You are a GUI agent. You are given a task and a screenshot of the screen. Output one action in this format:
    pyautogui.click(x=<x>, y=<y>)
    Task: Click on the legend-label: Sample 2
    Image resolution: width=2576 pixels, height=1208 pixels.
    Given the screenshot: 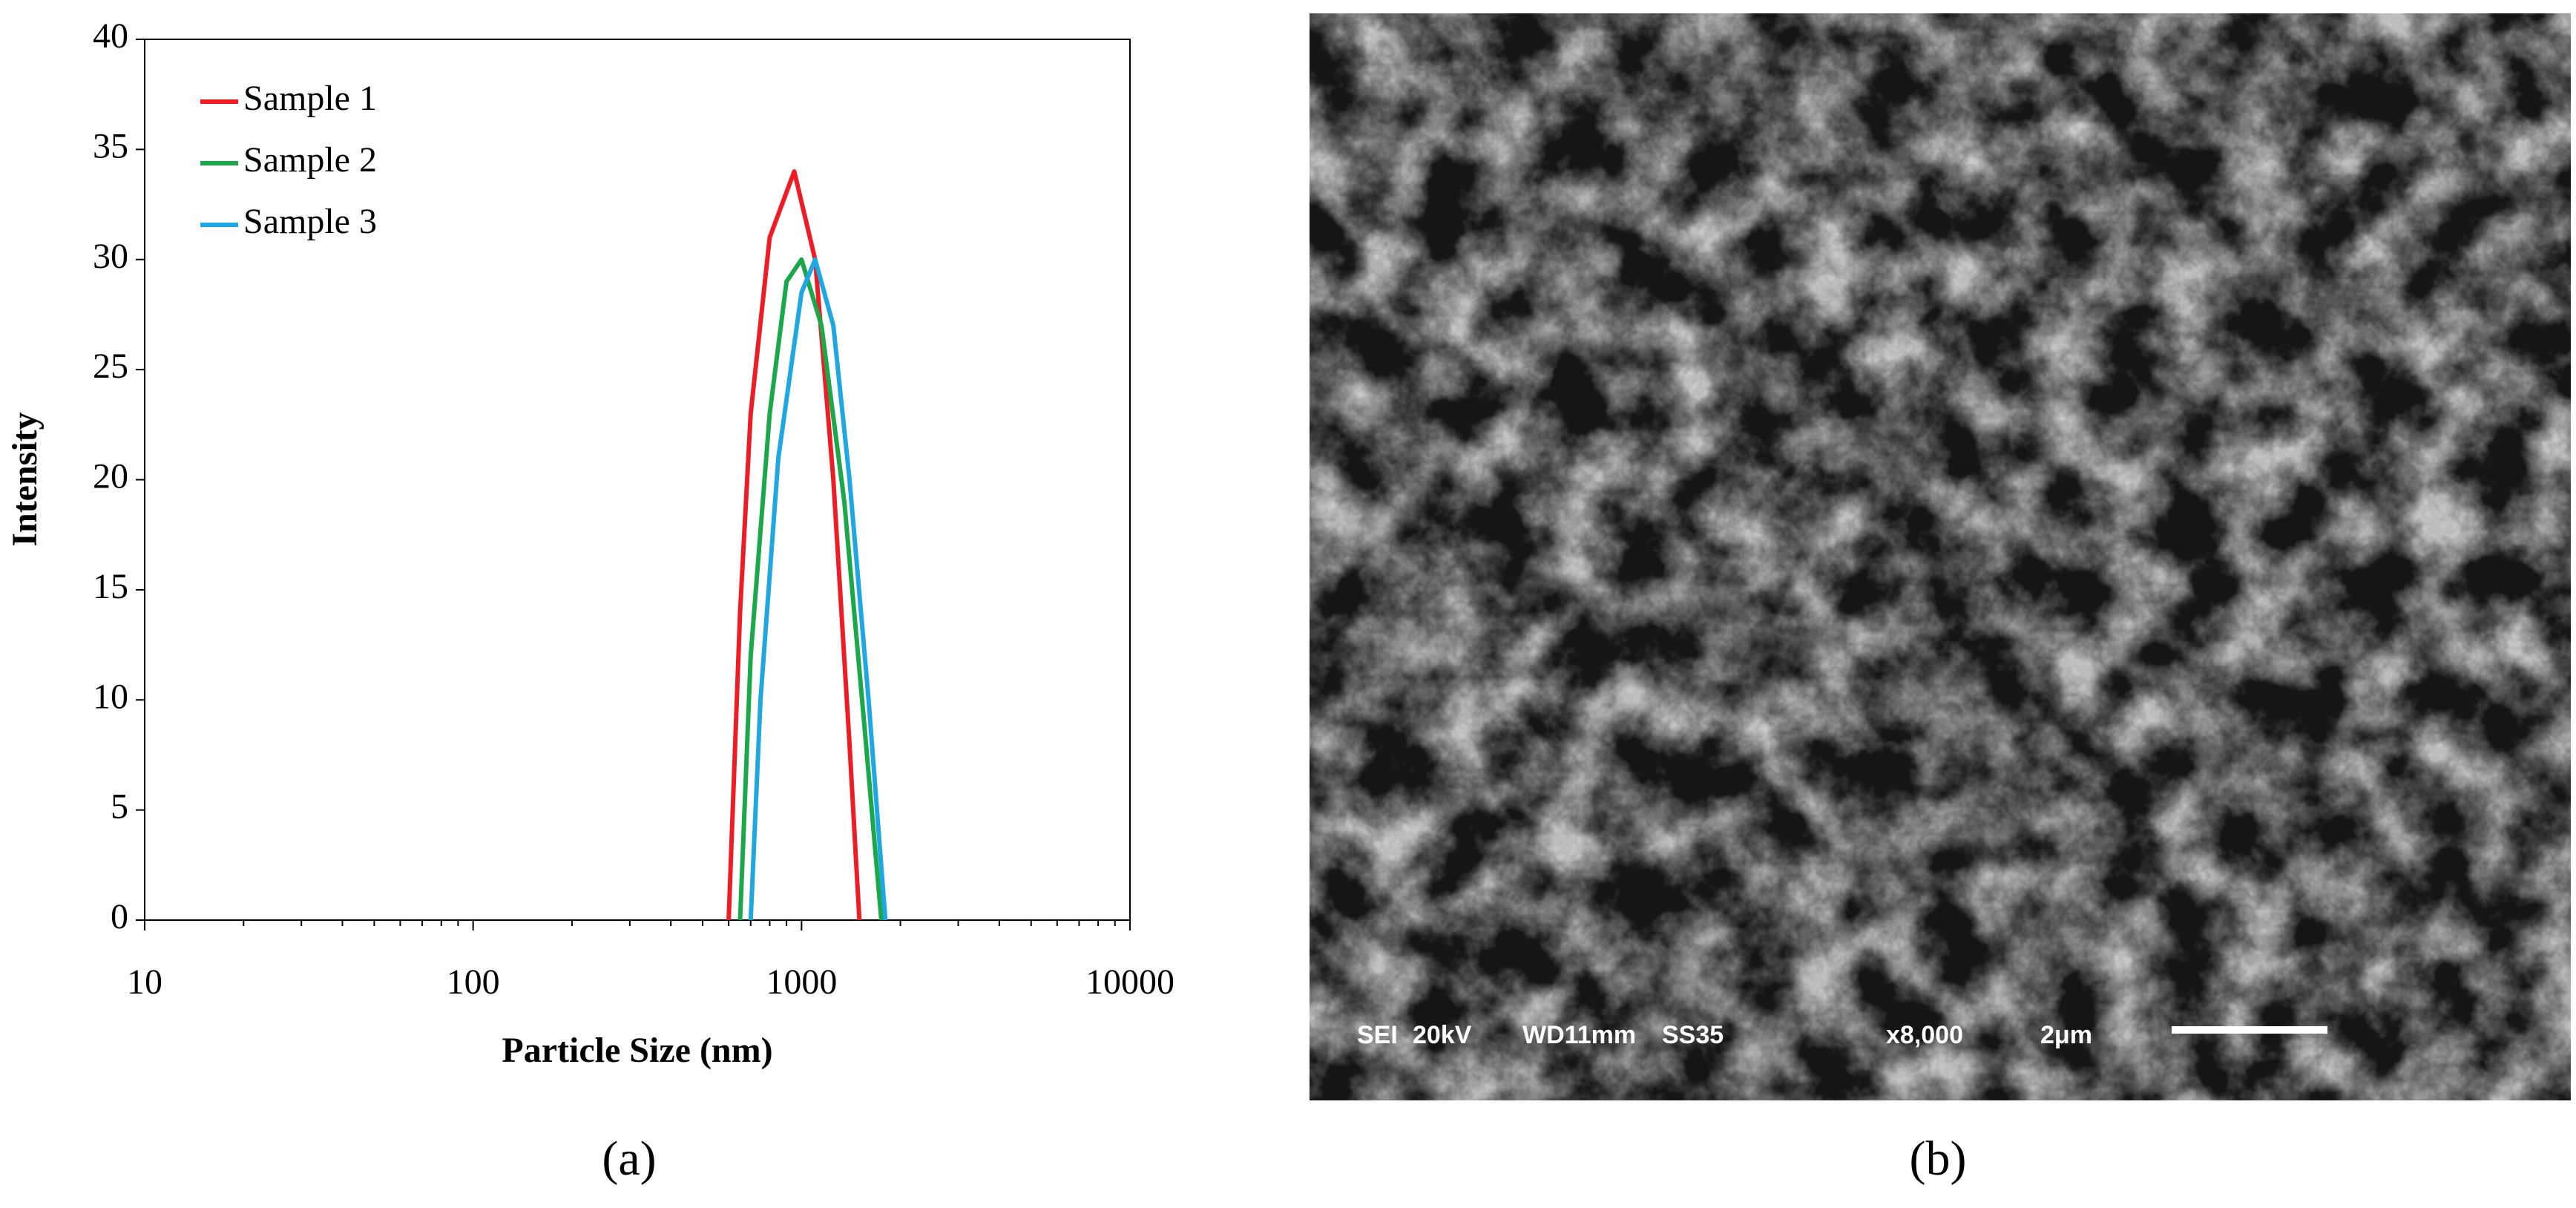 What is the action you would take?
    pyautogui.click(x=310, y=160)
    